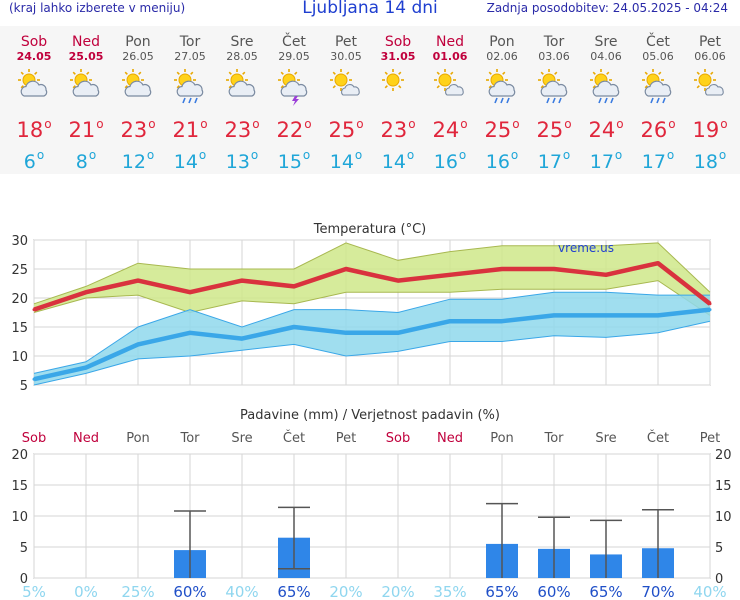  Describe the element at coordinates (371, 332) in the screenshot. I see `min-band-upper-edge` at that location.